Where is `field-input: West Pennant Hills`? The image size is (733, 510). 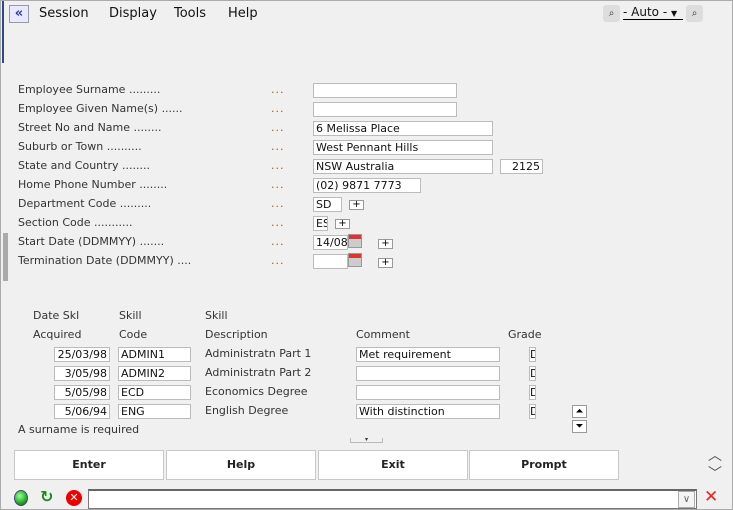
field-input: West Pennant Hills is located at coordinates (403, 147).